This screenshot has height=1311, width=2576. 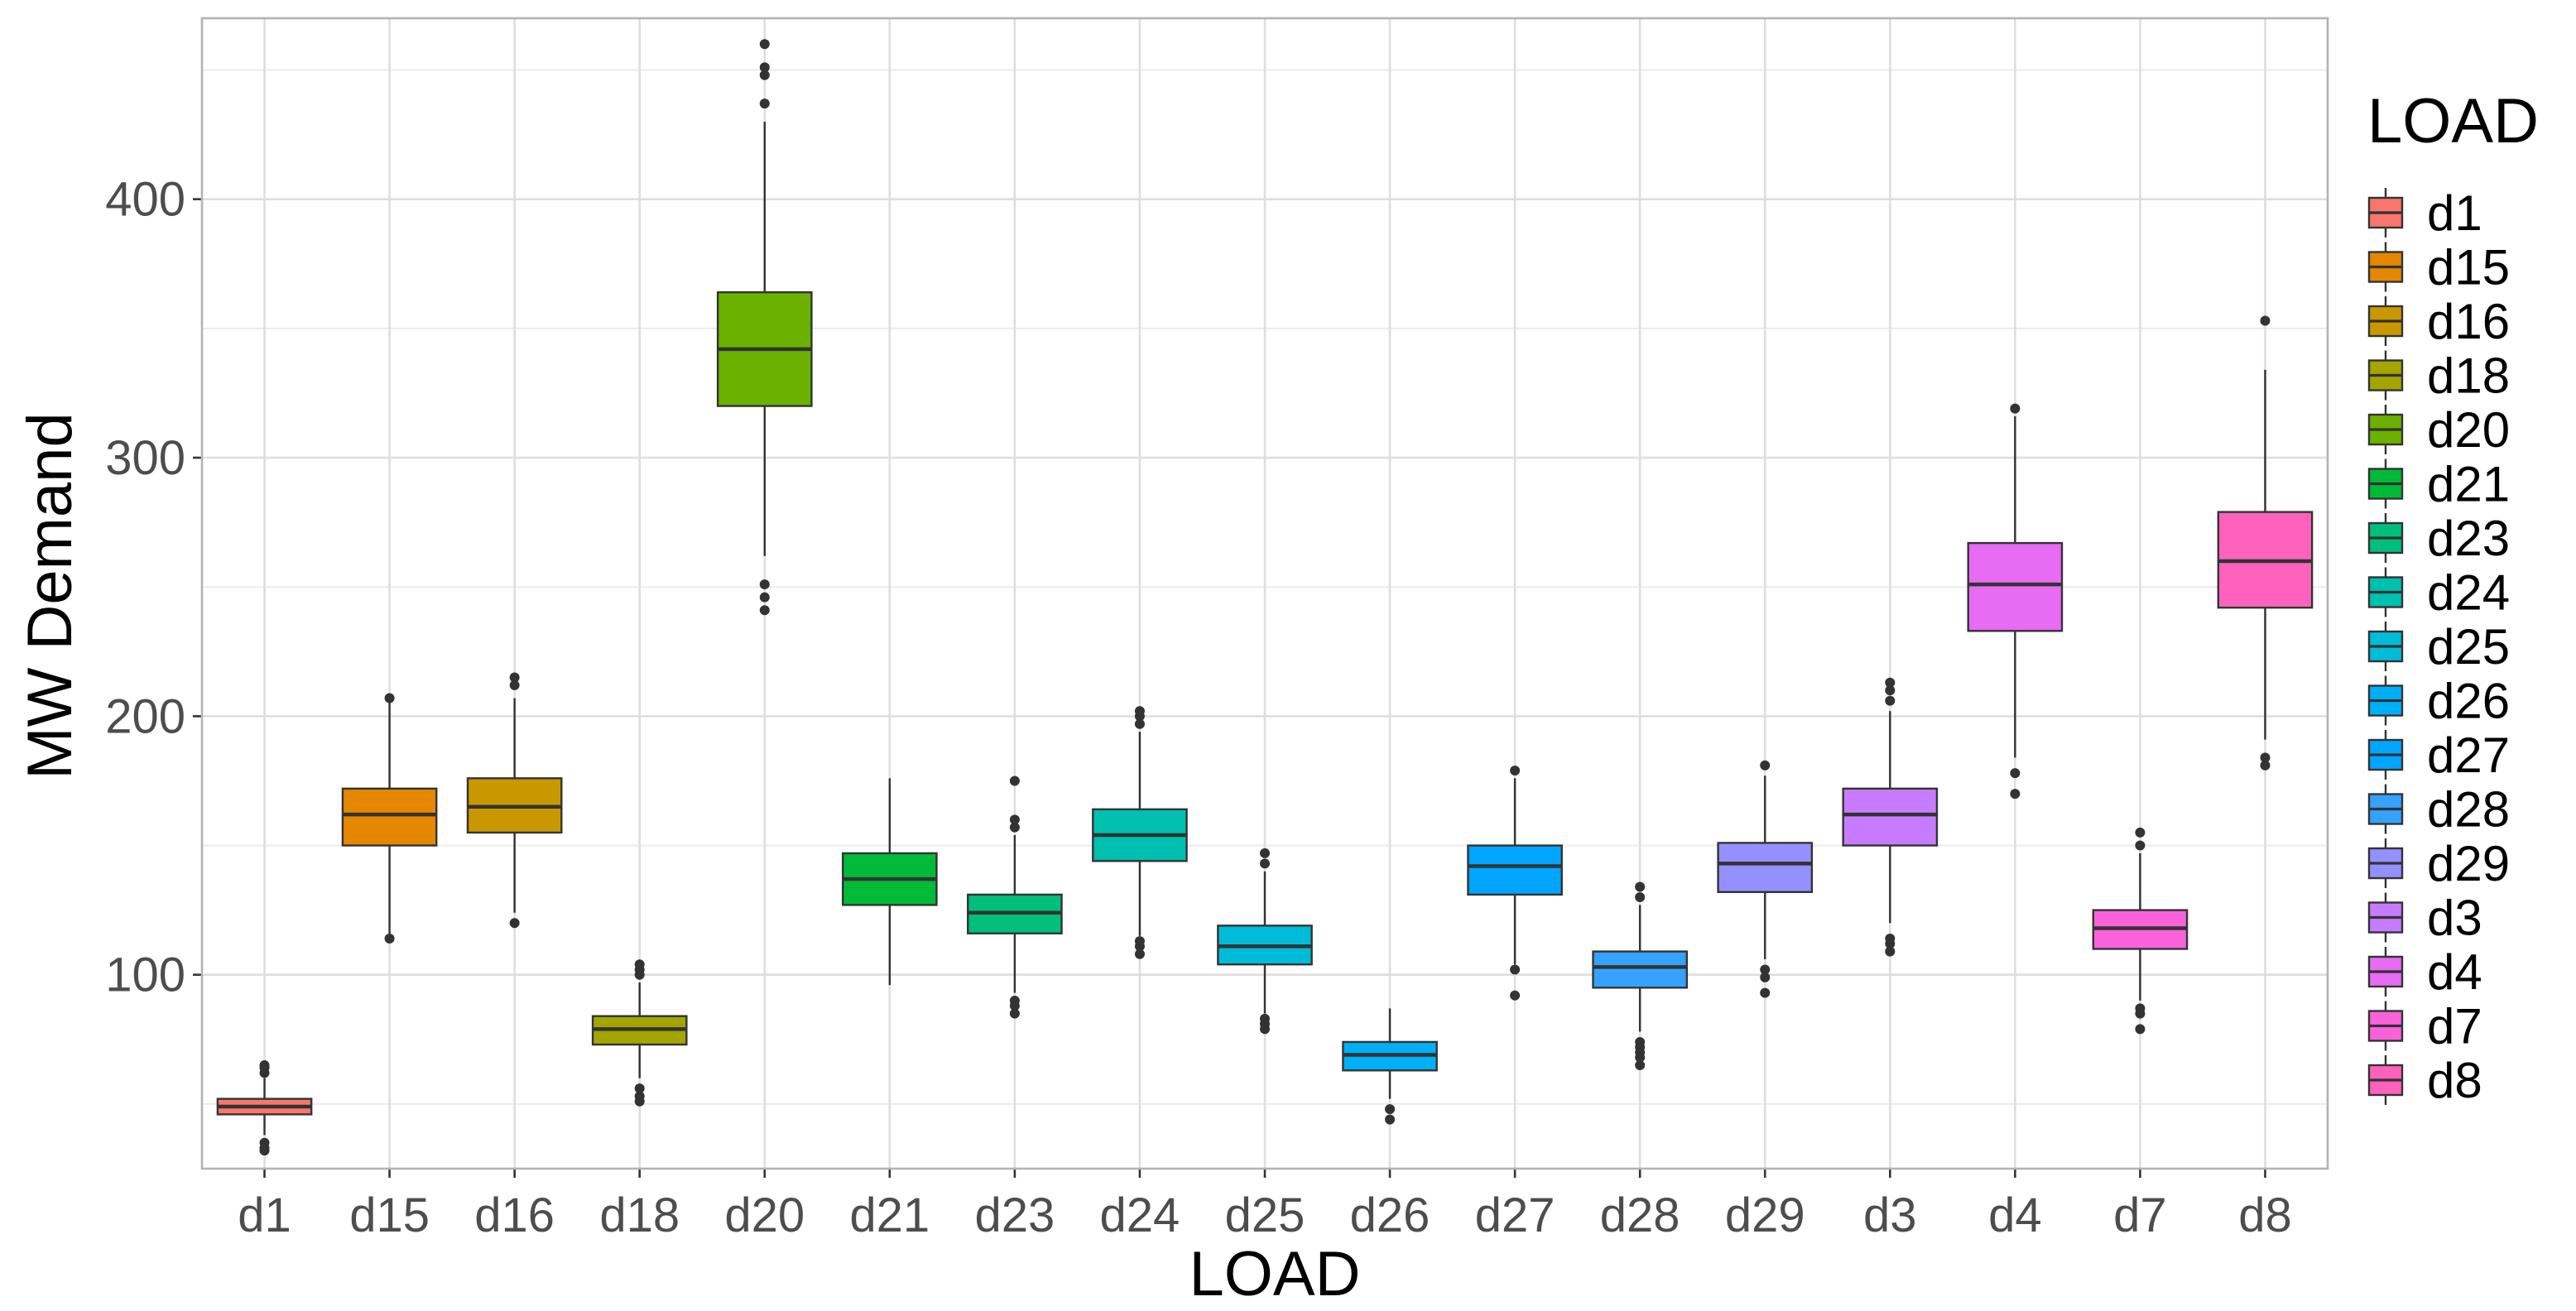 I want to click on legend-label: d1, so click(x=2454, y=213).